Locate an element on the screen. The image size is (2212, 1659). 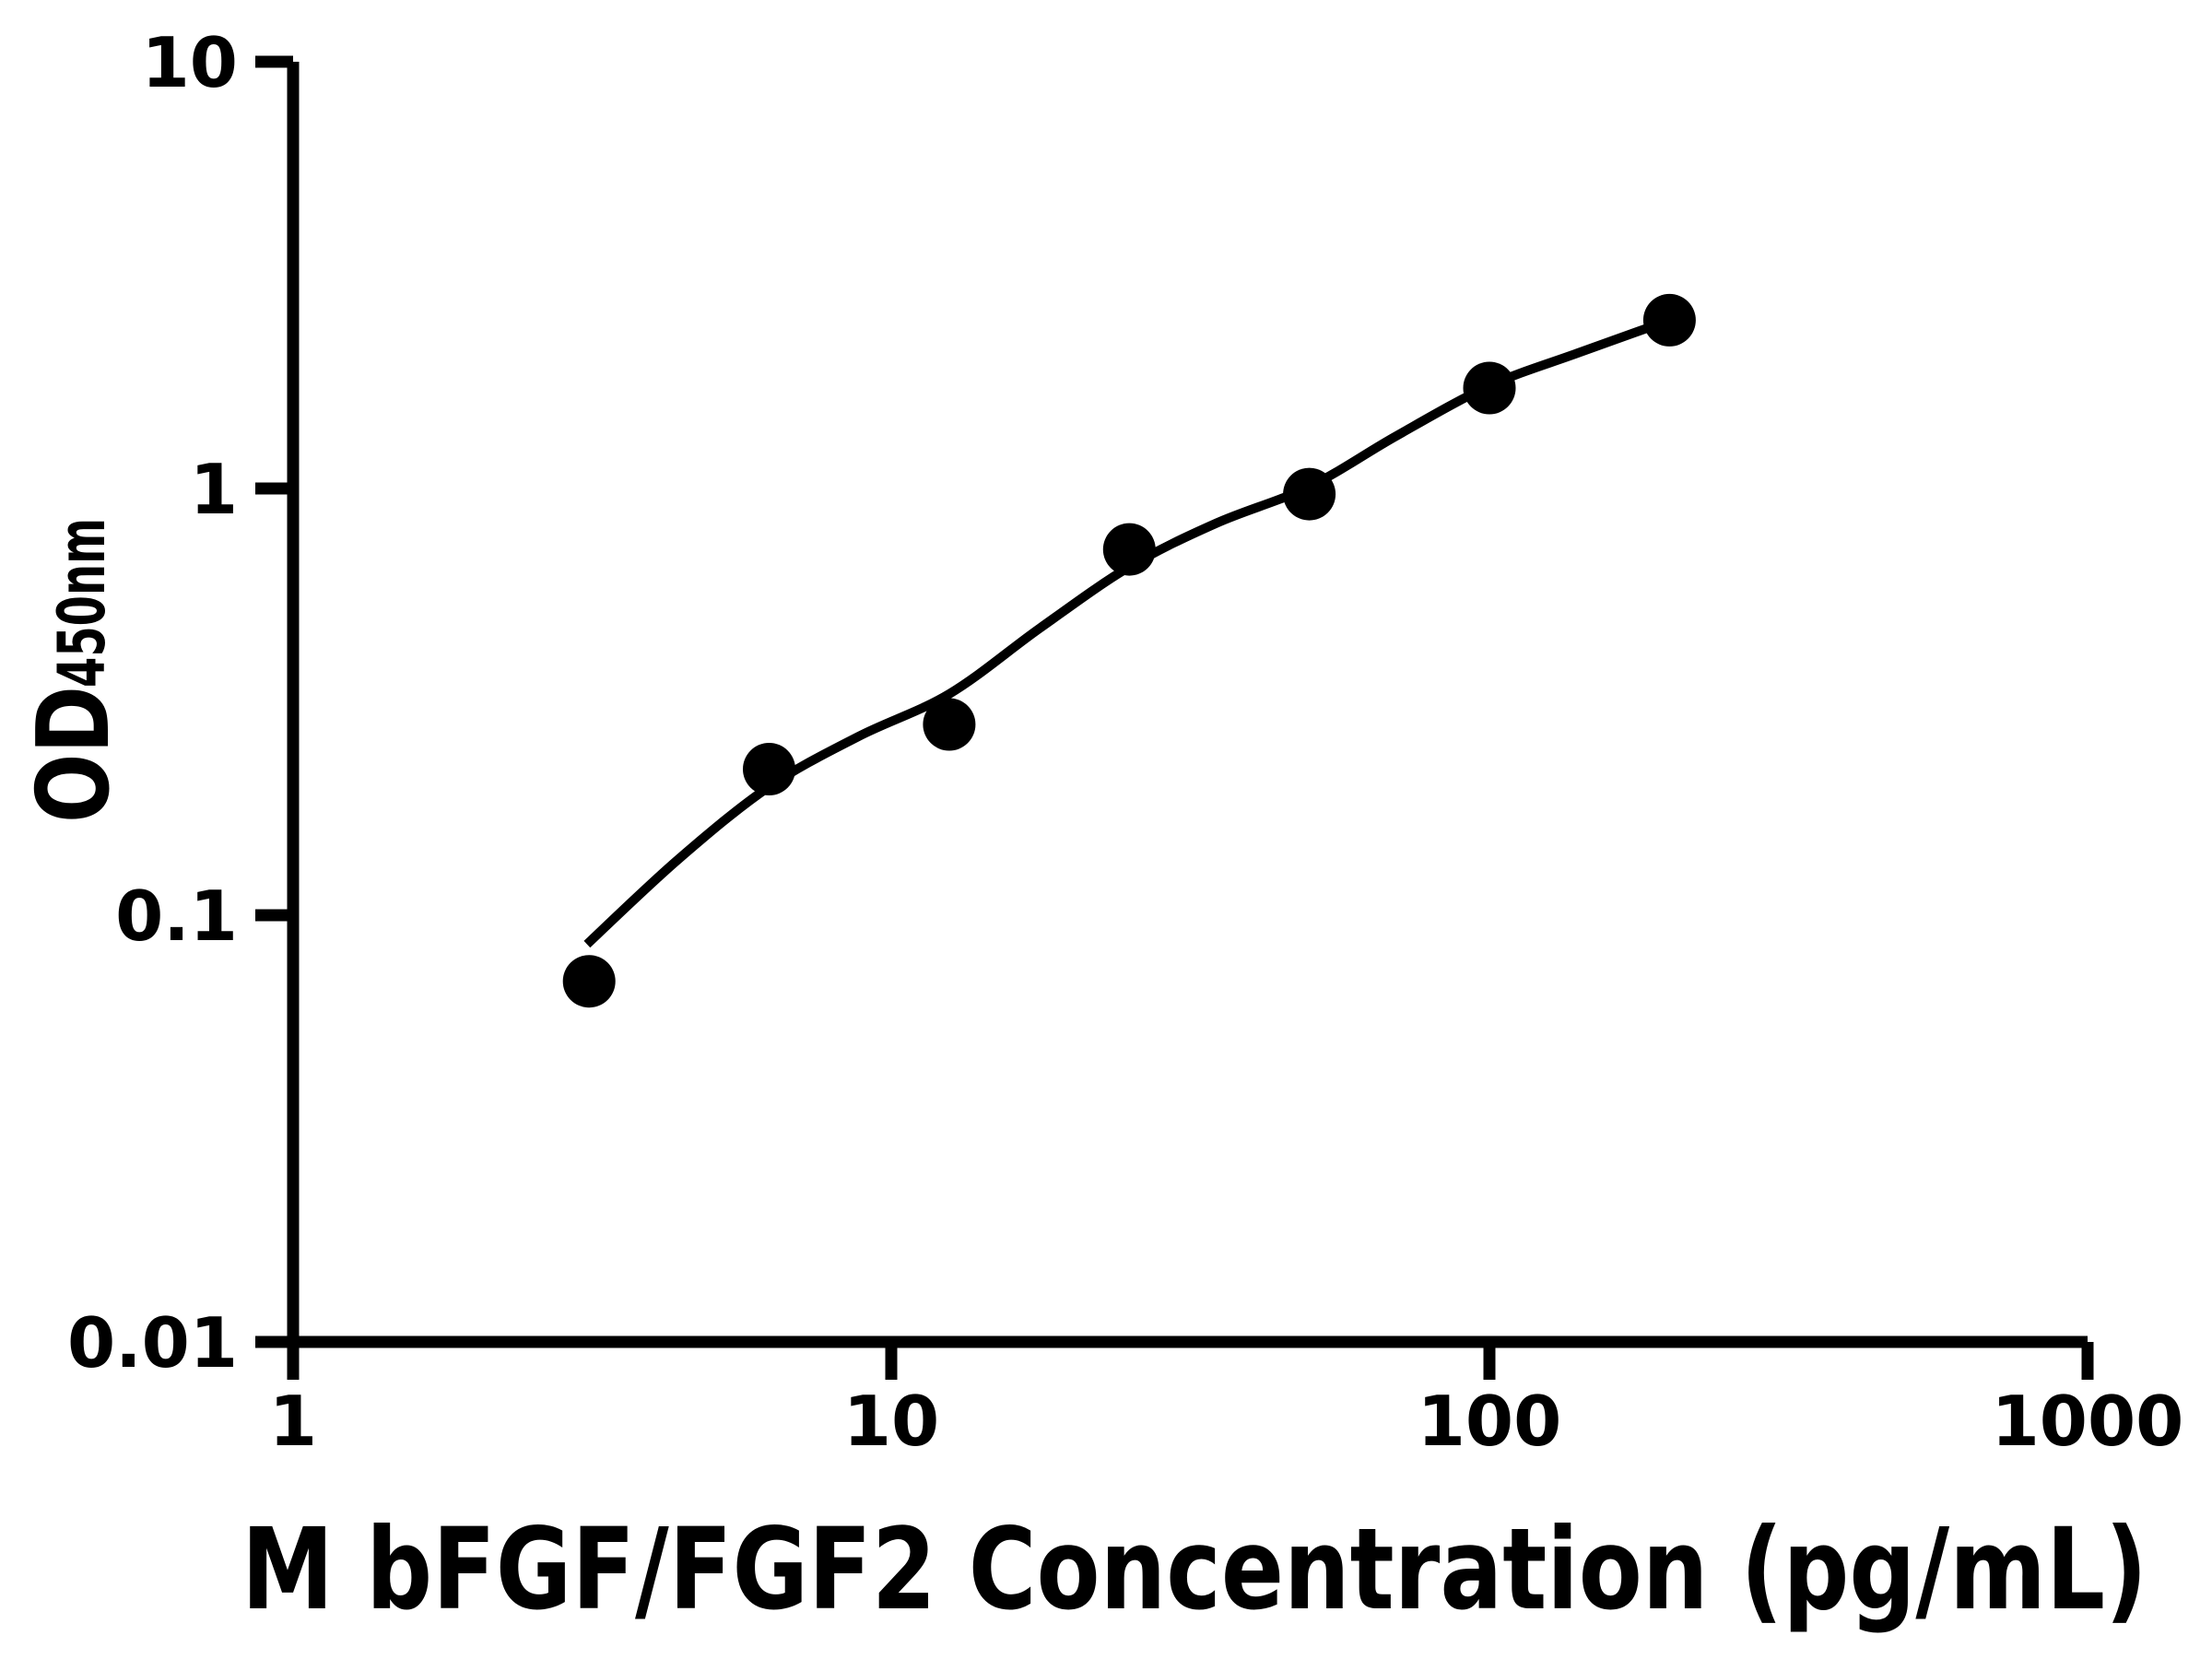
x-tick-label: 1 is located at coordinates (293, 1421).